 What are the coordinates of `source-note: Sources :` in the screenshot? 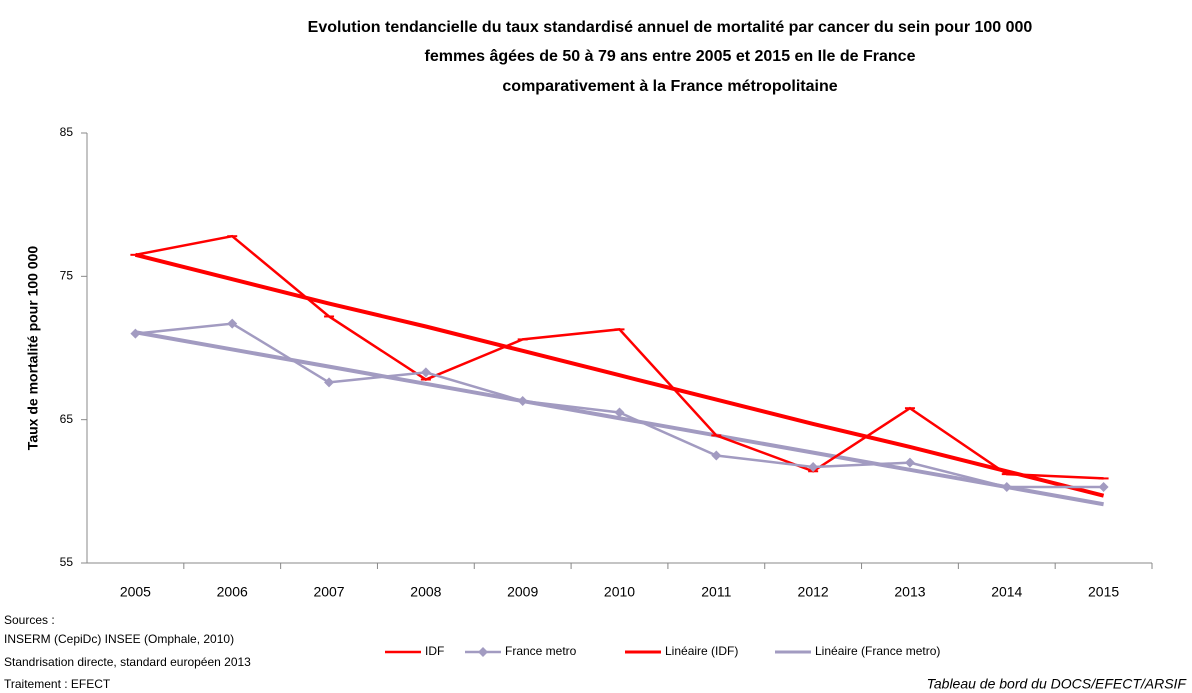 It's located at (29, 620).